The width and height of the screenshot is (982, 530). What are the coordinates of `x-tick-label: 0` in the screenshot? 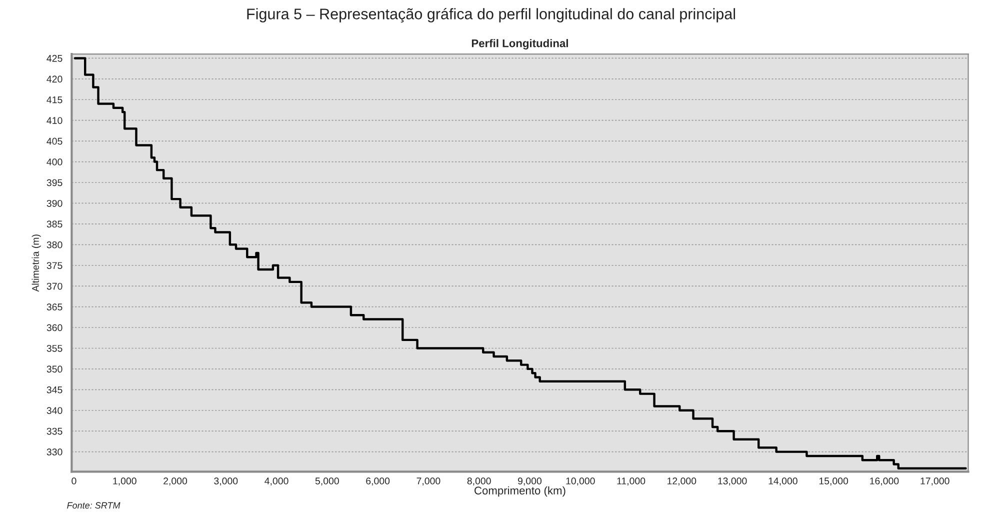 It's located at (74, 481).